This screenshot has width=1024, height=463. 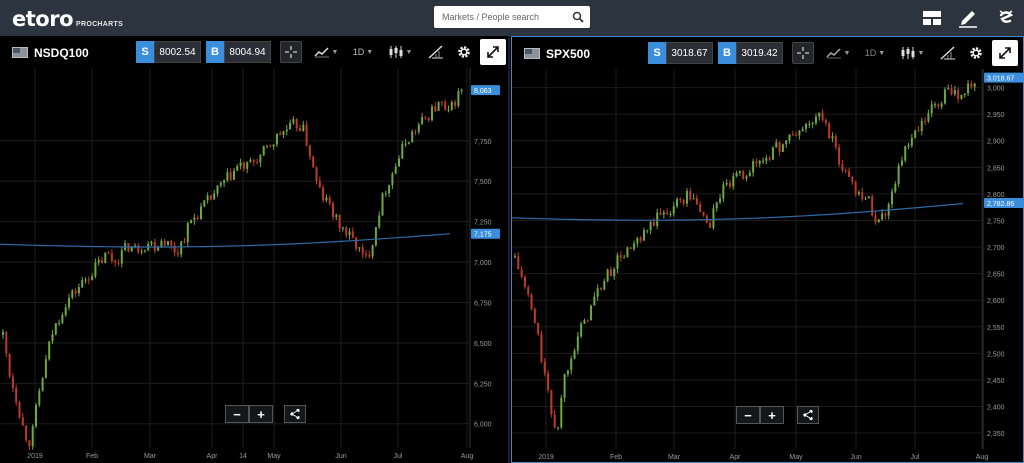 What do you see at coordinates (932, 18) in the screenshot?
I see `layout-icon` at bounding box center [932, 18].